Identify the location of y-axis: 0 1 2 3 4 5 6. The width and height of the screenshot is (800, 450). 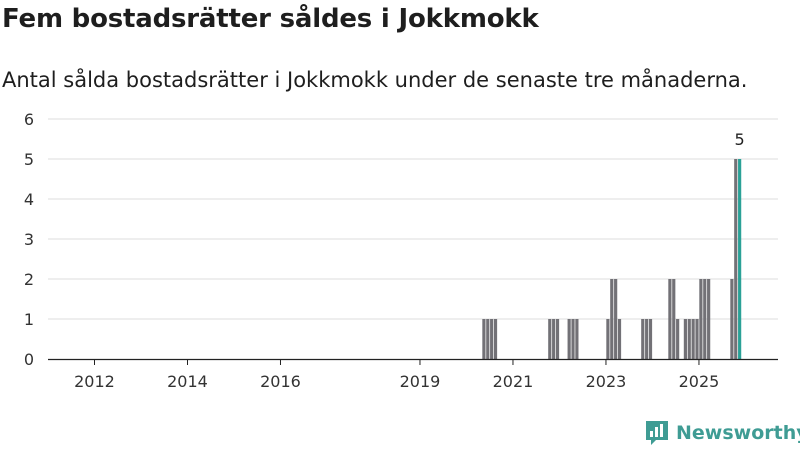
(29, 239).